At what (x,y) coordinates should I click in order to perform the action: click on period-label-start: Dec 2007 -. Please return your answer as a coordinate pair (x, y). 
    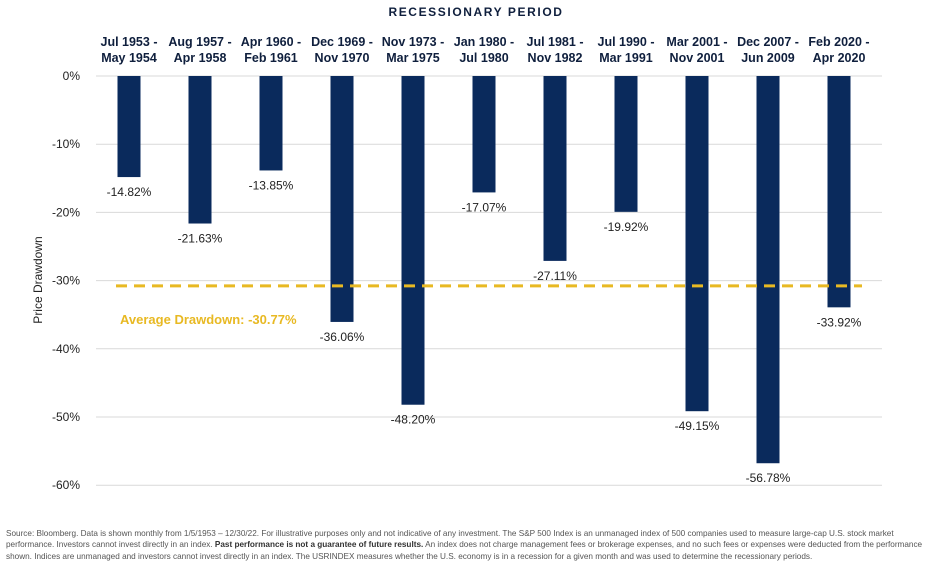
    Looking at the image, I should click on (768, 42).